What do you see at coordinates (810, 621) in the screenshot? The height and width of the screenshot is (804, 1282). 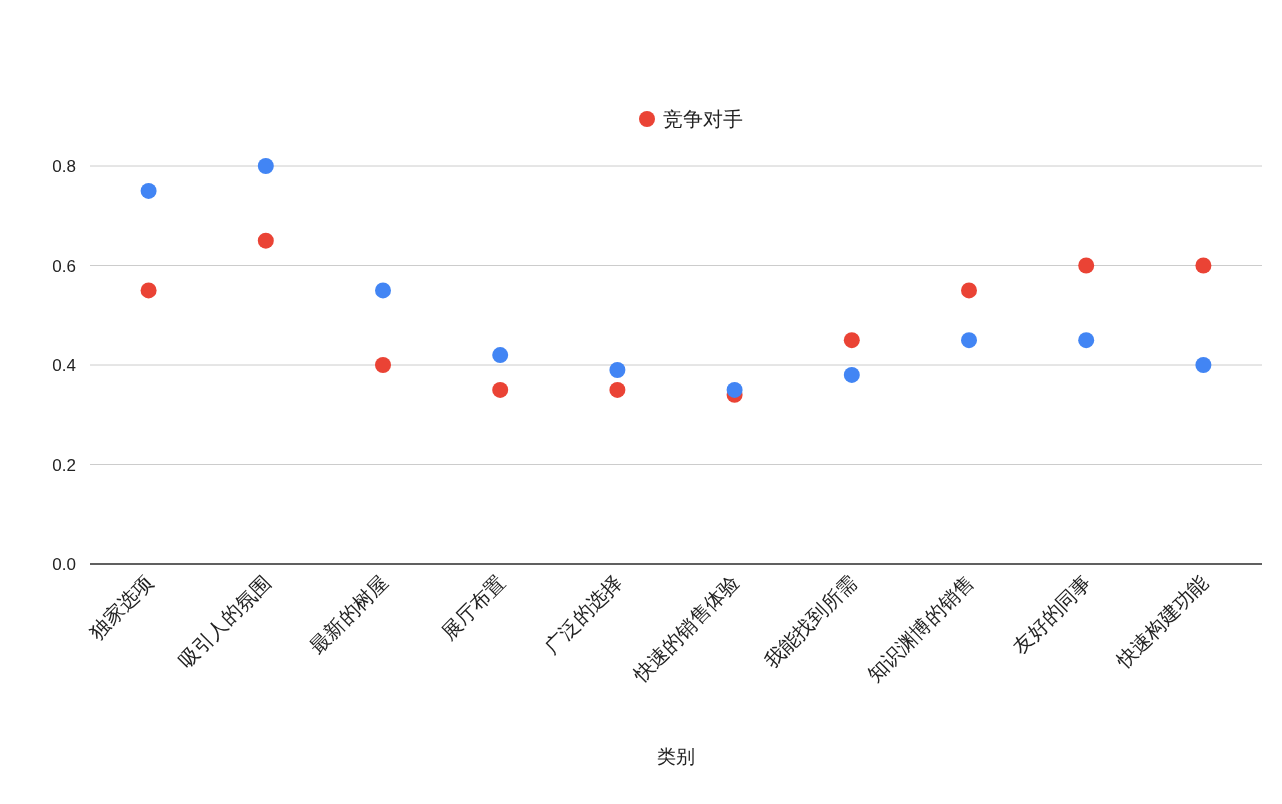 I see `x-tick-label: 我能找到所需` at bounding box center [810, 621].